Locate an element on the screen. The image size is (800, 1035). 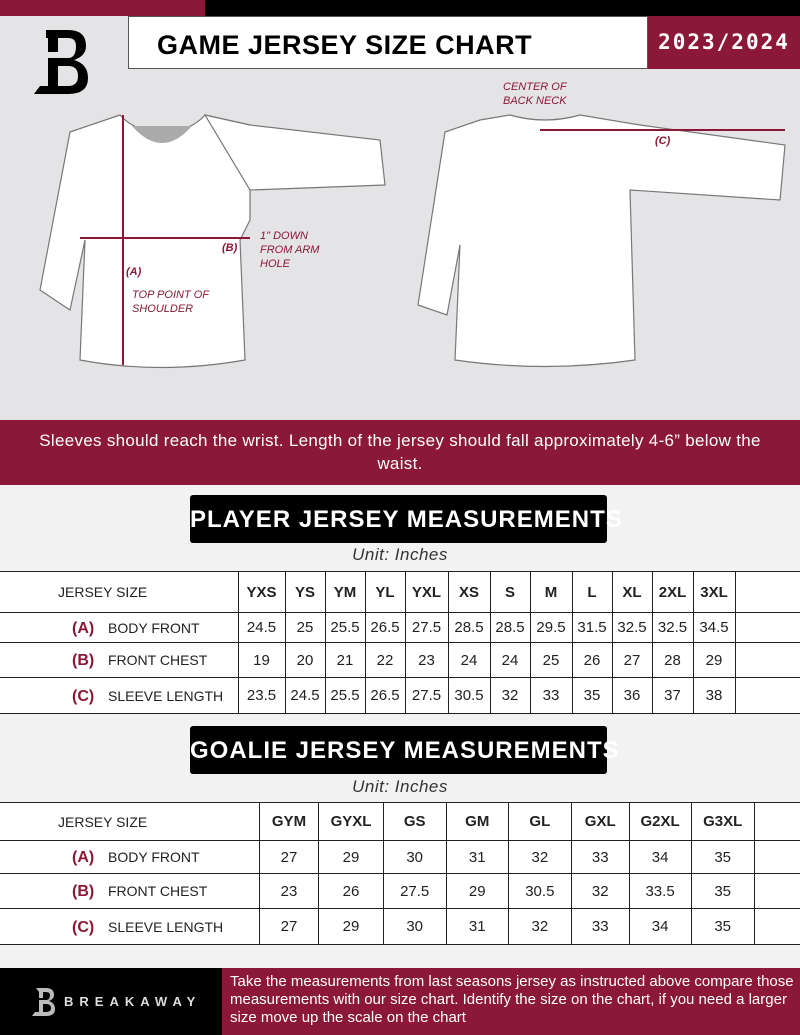
row-label: (A) BODY FRONT is located at coordinates (130, 857).